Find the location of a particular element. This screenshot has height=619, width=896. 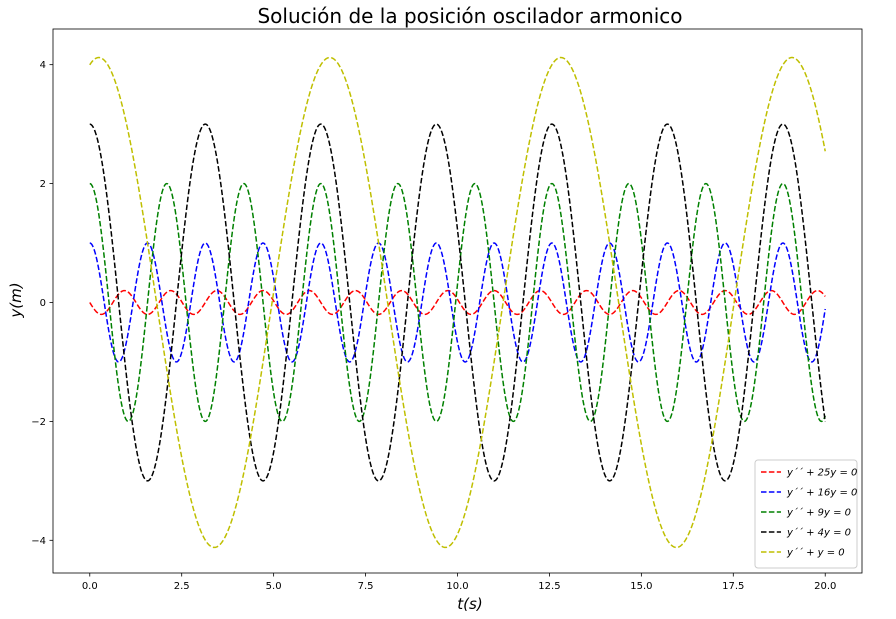

x-tick-label: 10.0 is located at coordinates (457, 586).